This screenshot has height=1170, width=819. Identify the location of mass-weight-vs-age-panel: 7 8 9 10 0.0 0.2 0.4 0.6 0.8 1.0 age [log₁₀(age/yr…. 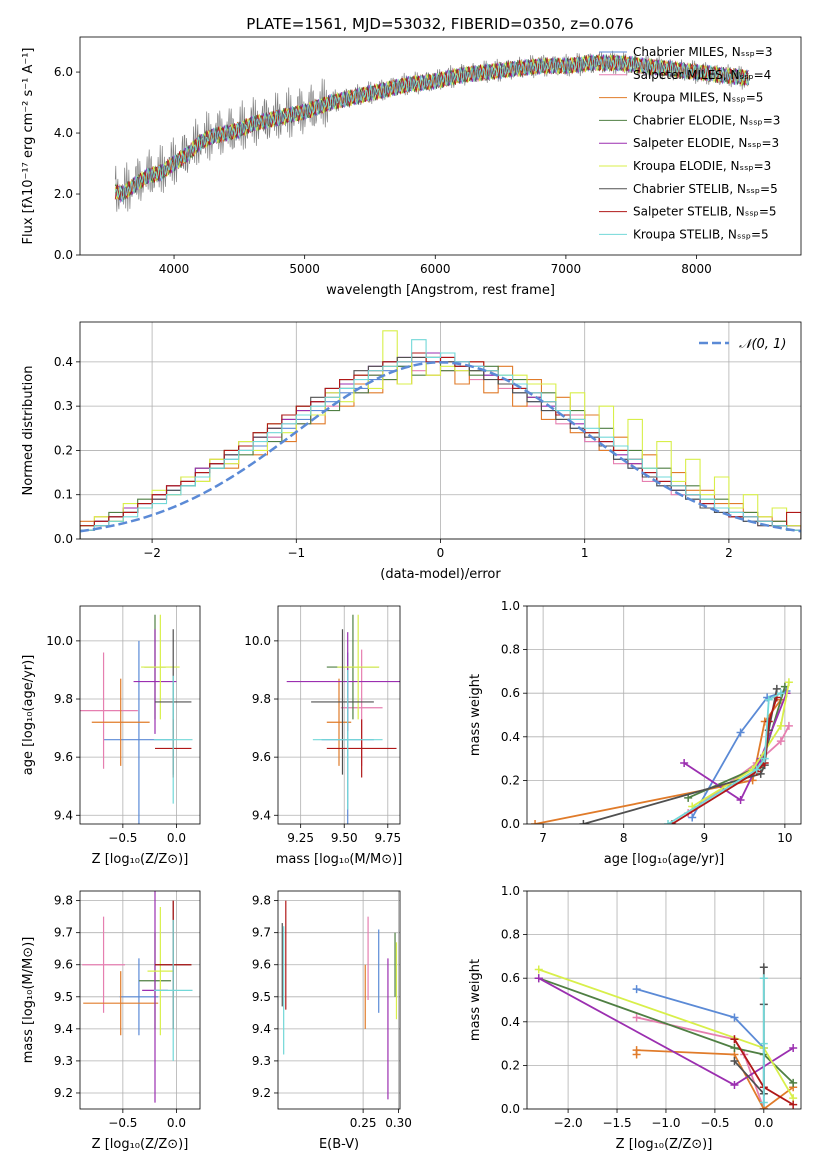
(635, 733).